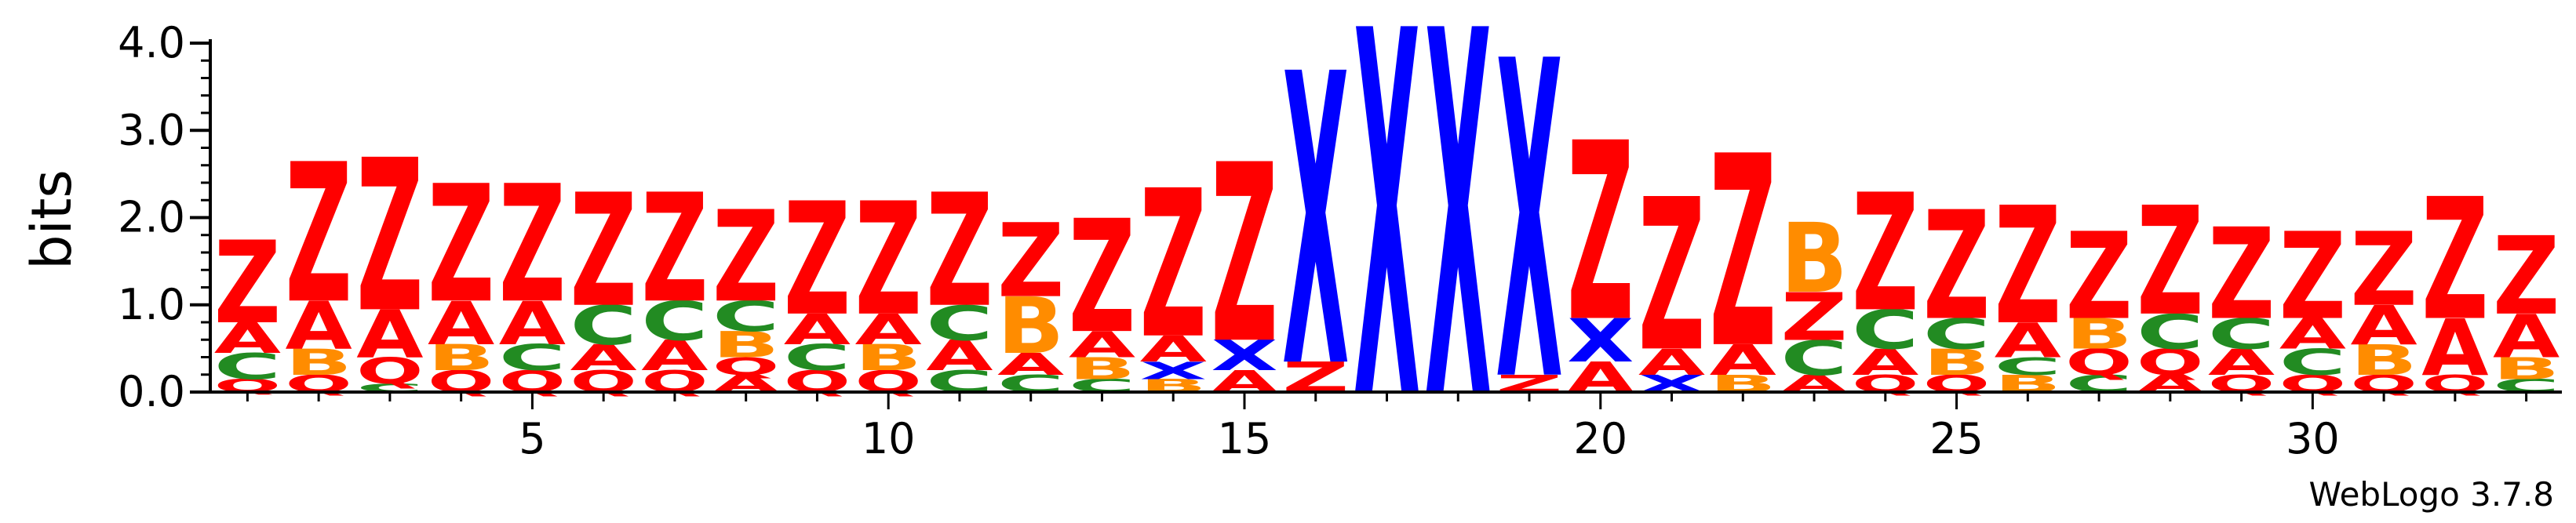 The image size is (2576, 523). Describe the element at coordinates (151, 129) in the screenshot. I see `y-tick-label: 3.0` at that location.